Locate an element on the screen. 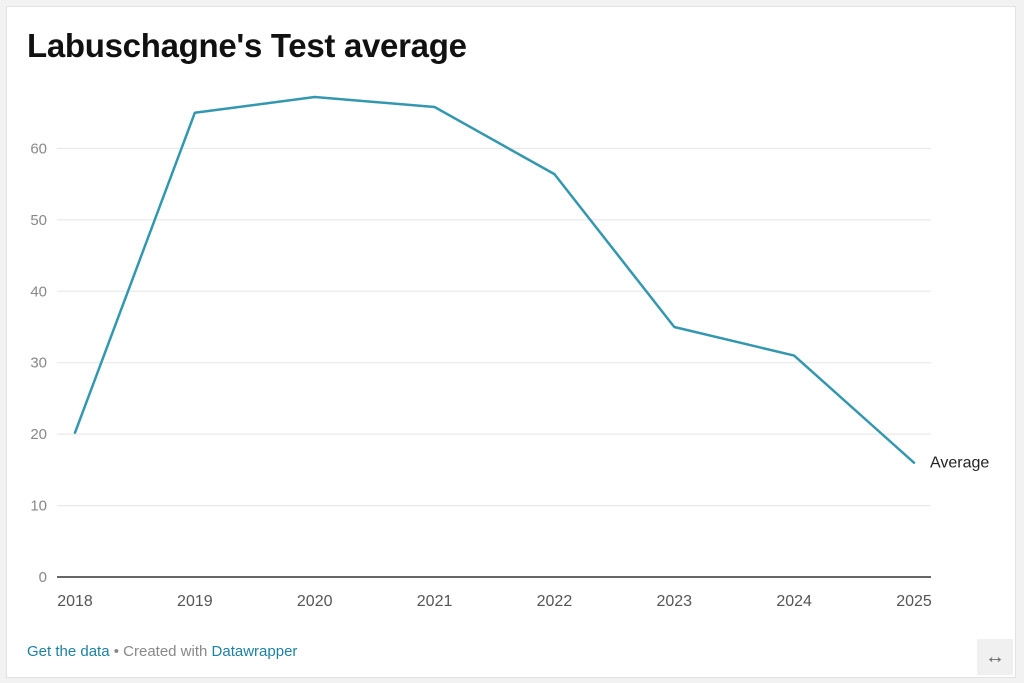 The image size is (1024, 683). y-tick-label: 20 is located at coordinates (38, 434).